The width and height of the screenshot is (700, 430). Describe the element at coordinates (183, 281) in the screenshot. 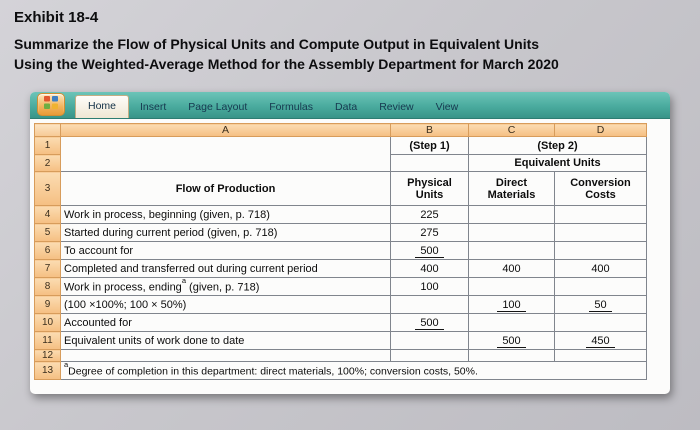

I see `footnote-marker: a` at that location.